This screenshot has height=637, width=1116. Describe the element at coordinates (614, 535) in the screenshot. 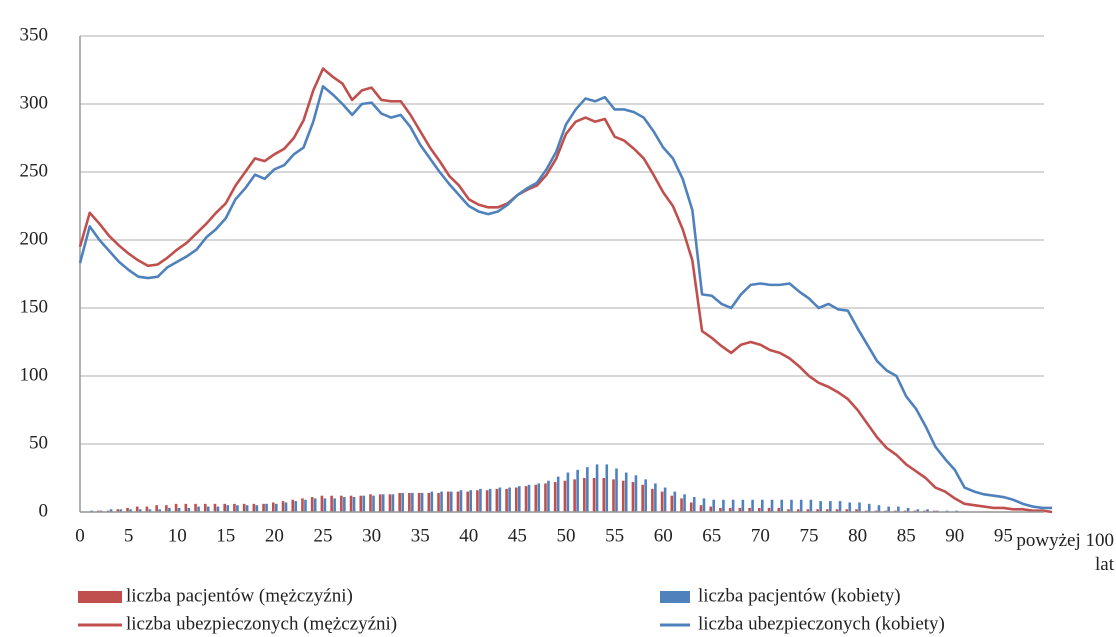

I see `x-tick-label: 55` at that location.